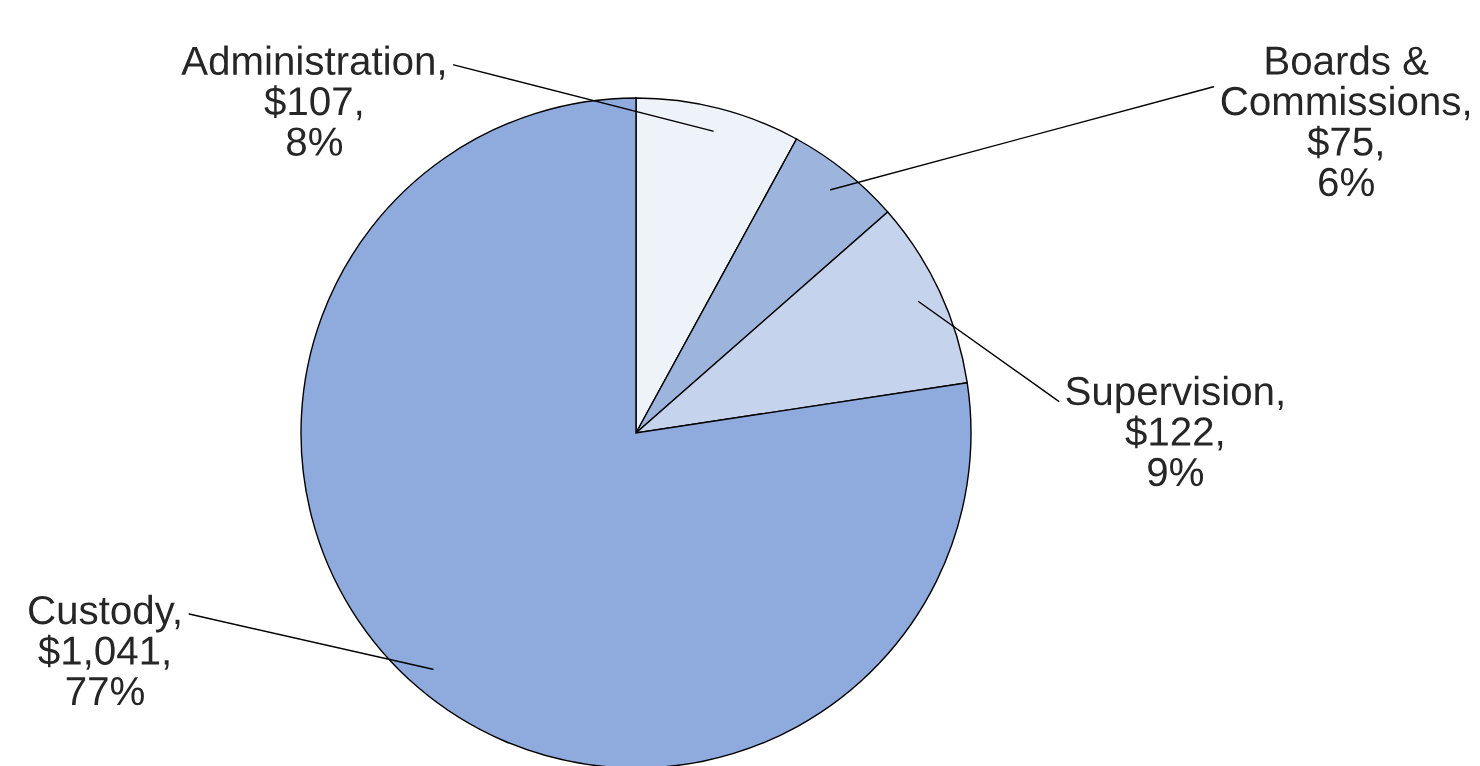 The height and width of the screenshot is (766, 1480). I want to click on slice-label: Custody, $1,041, 77%, so click(104, 650).